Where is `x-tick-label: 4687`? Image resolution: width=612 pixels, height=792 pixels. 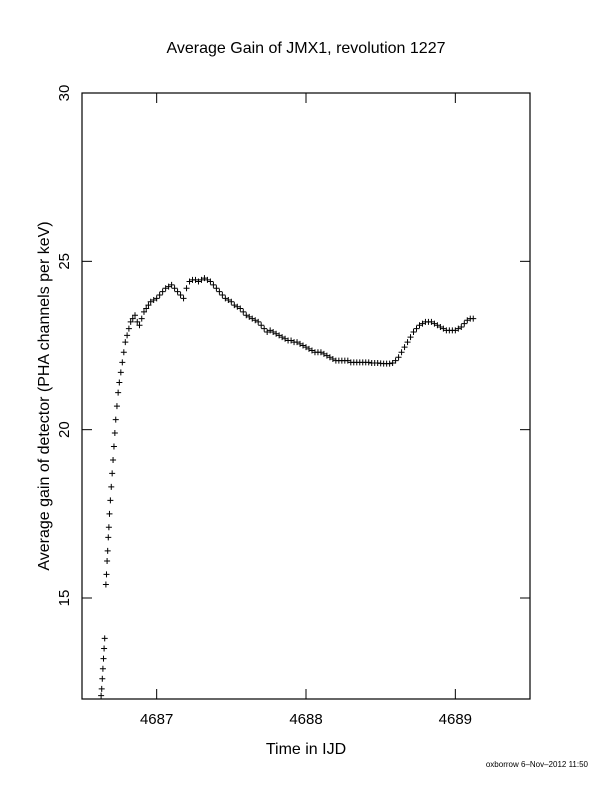
x-tick-label: 4687 is located at coordinates (156, 719).